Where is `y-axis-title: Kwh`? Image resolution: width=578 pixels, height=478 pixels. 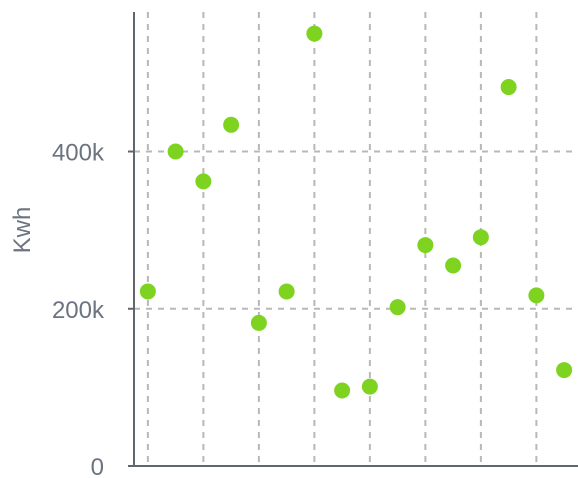
y-axis-title: Kwh is located at coordinates (22, 230).